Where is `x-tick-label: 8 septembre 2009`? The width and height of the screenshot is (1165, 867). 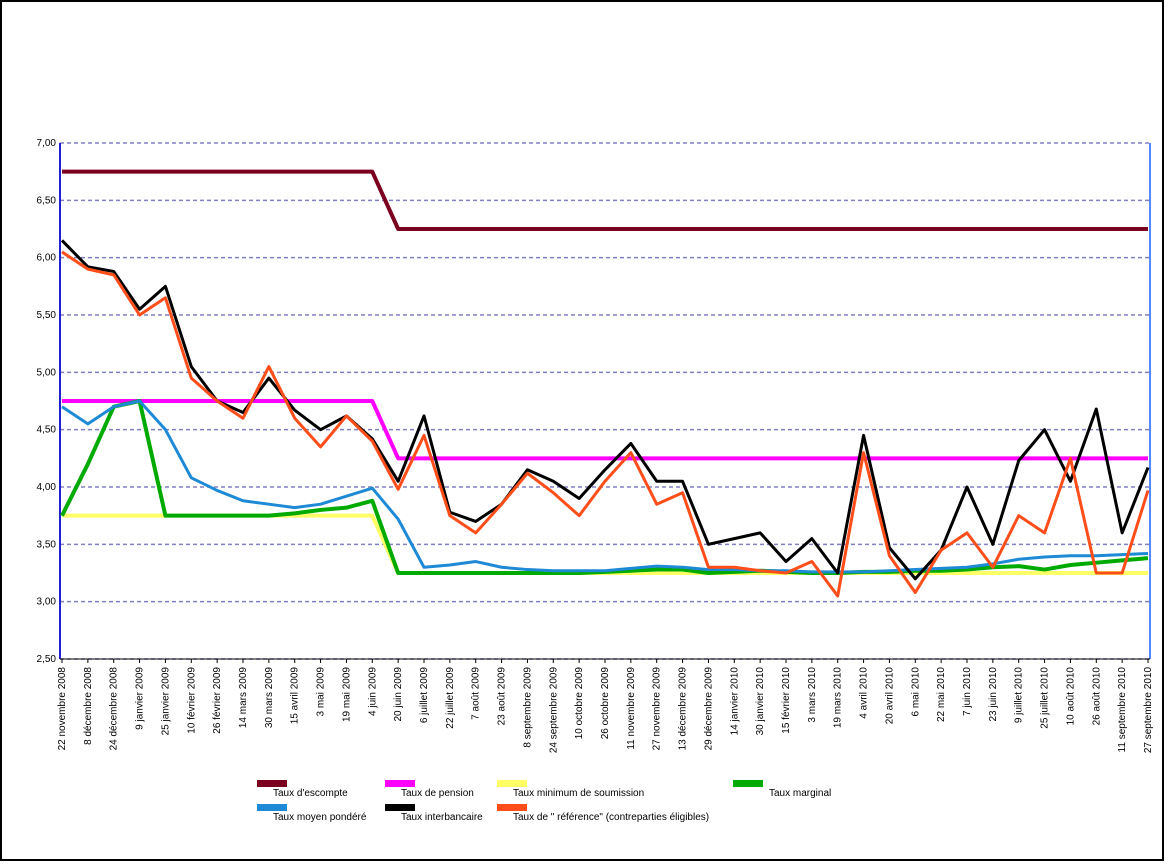
x-tick-label: 8 septembre 2009 is located at coordinates (527, 707).